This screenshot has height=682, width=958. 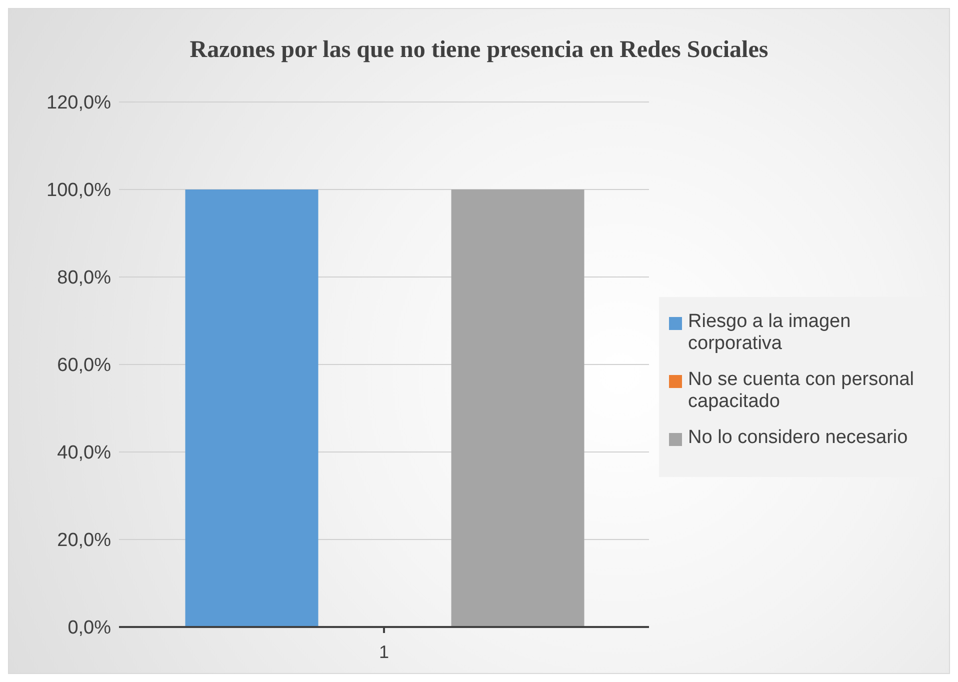 What do you see at coordinates (90, 628) in the screenshot?
I see `y-tick-label: 0,0%` at bounding box center [90, 628].